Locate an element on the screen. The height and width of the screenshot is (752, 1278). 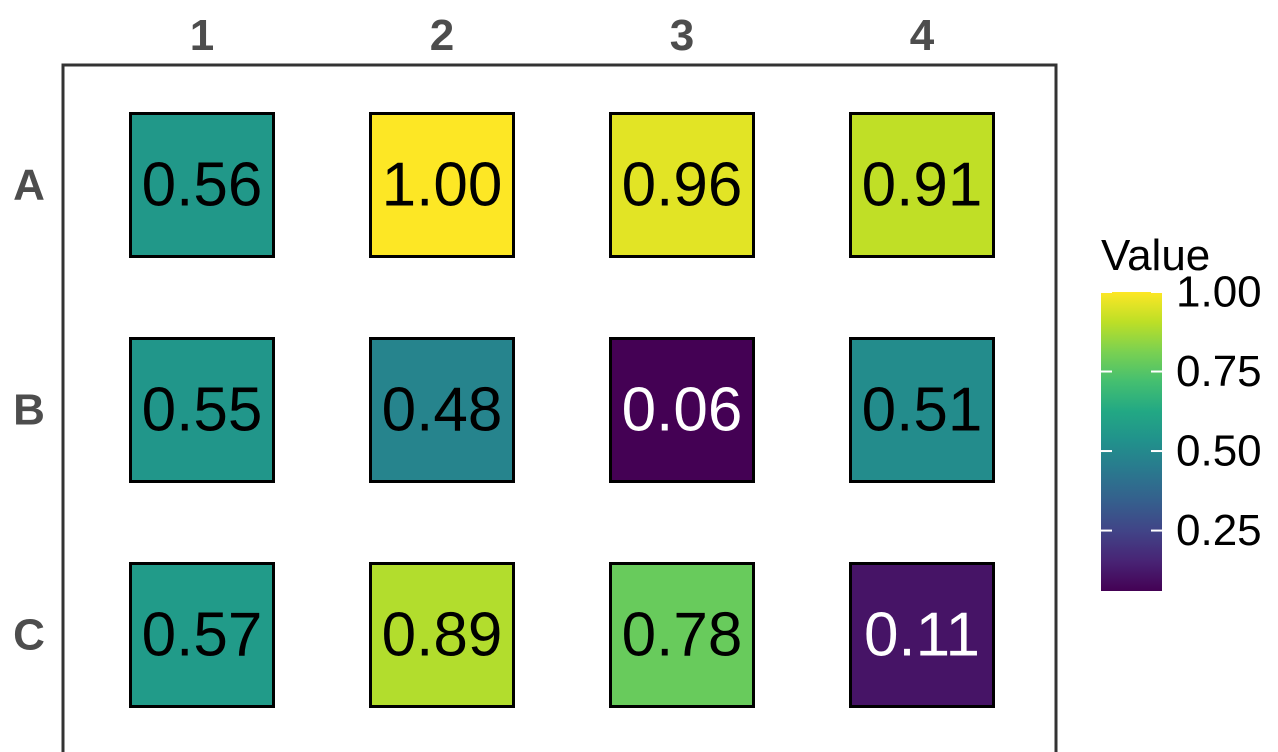
legend-tick-label: 0.50 is located at coordinates (1219, 451).